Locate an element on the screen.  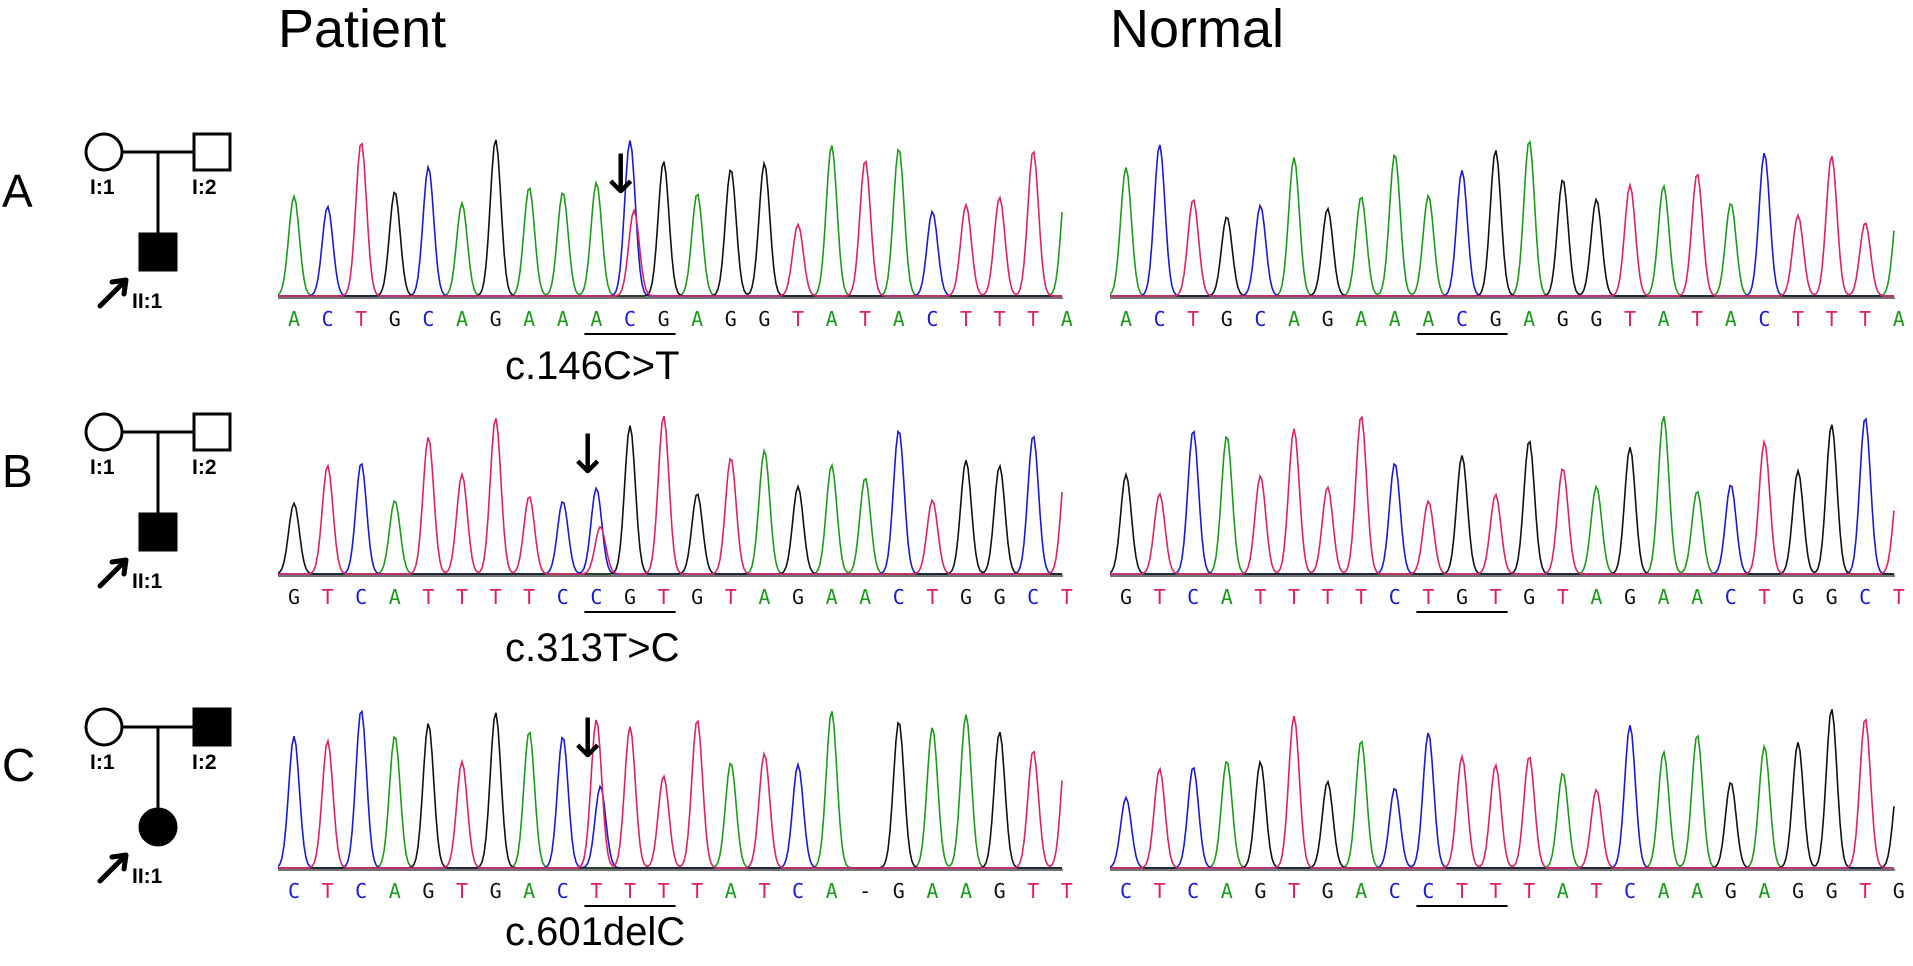
pedigree-a: I:1 I:2 II:1 is located at coordinates (161, 222).